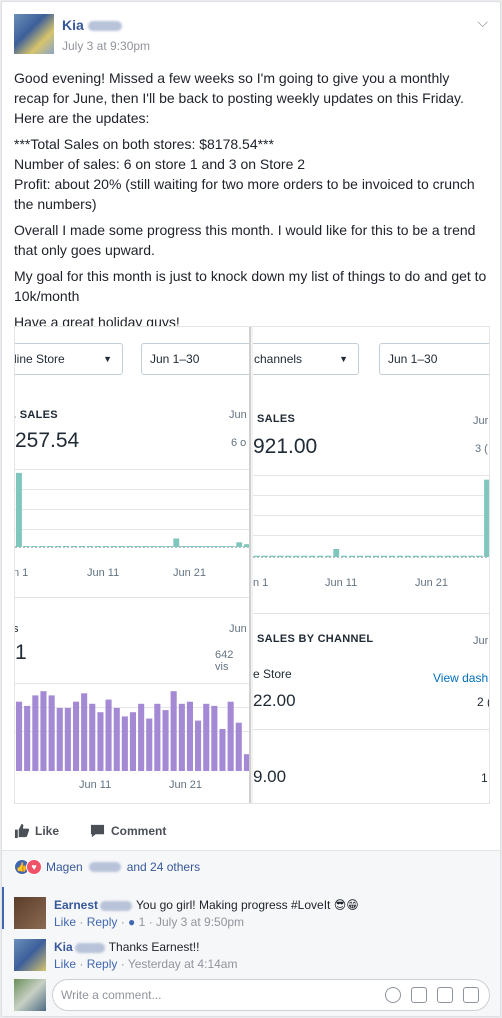  What do you see at coordinates (224, 661) in the screenshot?
I see `visits-sub: 642 vis` at bounding box center [224, 661].